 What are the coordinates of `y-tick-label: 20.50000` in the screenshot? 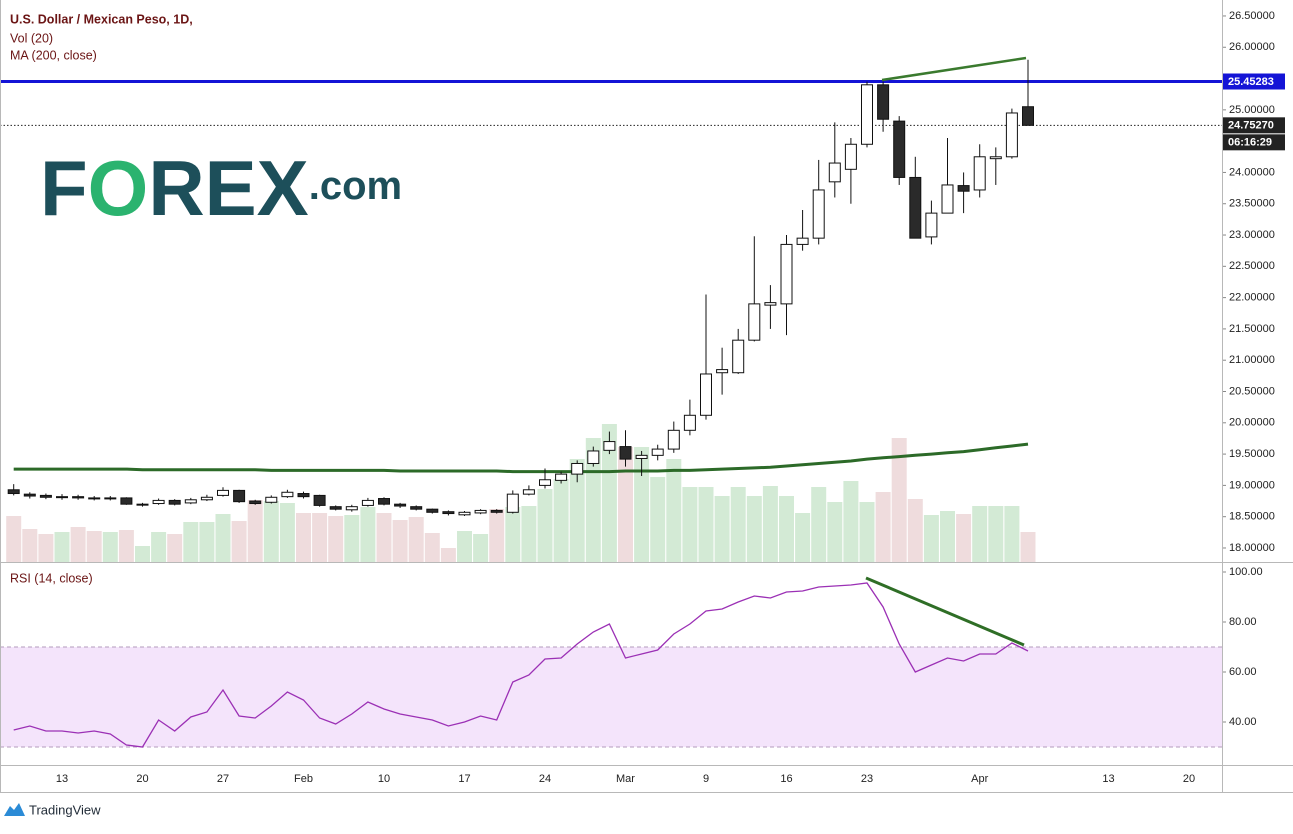 It's located at (1252, 391).